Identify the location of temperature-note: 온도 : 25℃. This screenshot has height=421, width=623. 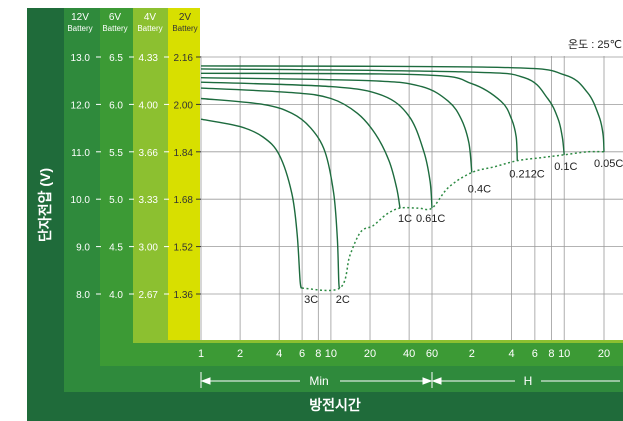
(595, 44).